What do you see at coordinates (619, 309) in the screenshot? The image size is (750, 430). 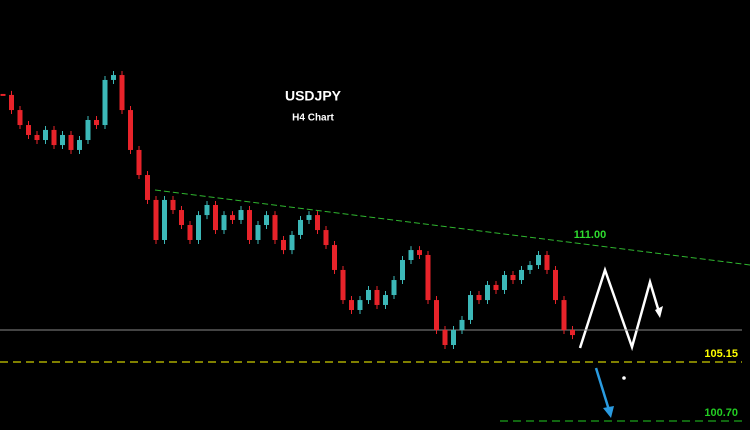 I see `projection-zigzag` at bounding box center [619, 309].